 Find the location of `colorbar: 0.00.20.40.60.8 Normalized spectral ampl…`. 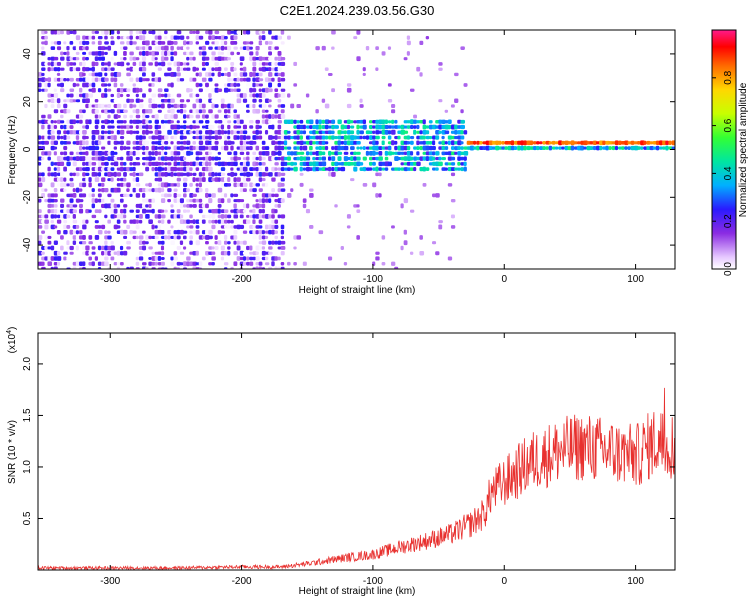

colorbar: 0.00.20.40.60.8 Normalized spectral ampl… is located at coordinates (730, 152).